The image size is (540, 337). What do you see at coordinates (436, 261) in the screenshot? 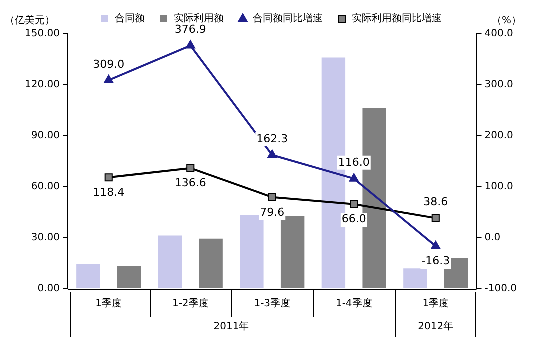
I see `data-label: -16.3` at bounding box center [436, 261].